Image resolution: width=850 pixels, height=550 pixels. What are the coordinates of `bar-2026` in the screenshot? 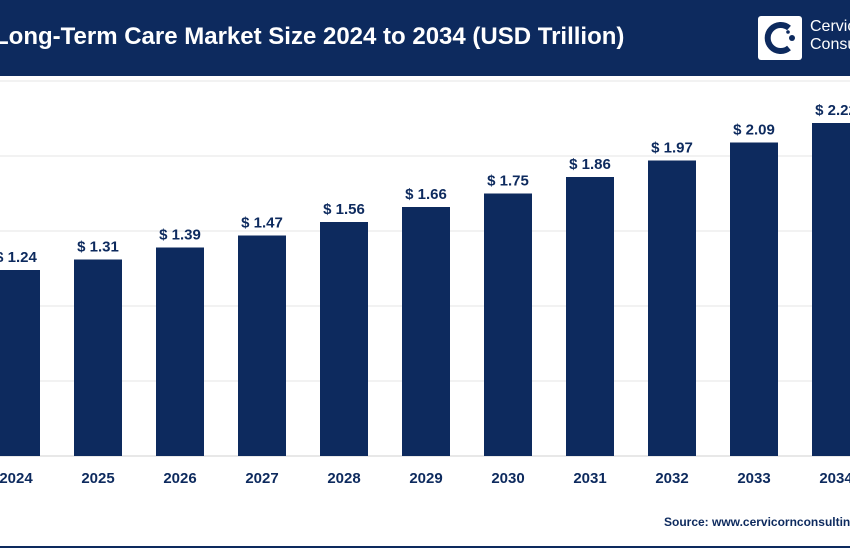 It's located at (180, 351).